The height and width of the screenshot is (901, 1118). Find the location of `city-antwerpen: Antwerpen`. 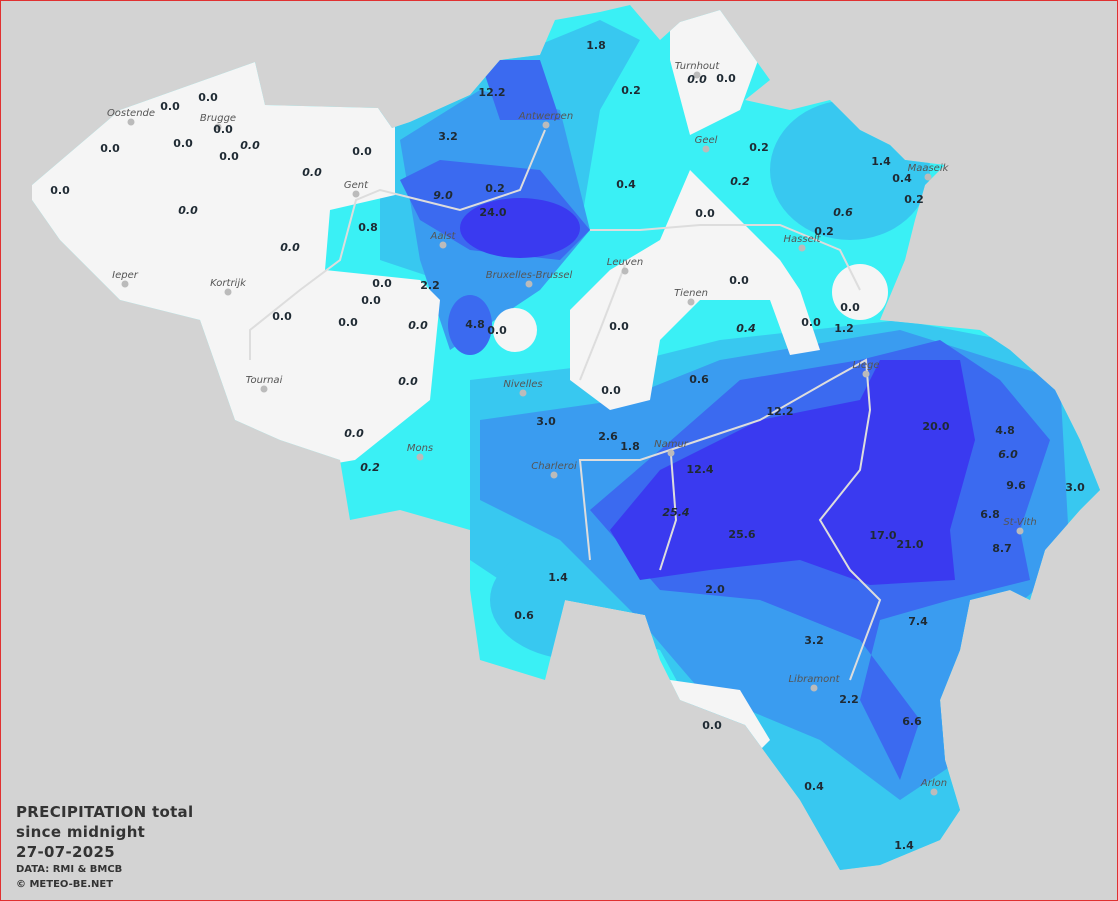

city-antwerpen: Antwerpen is located at coordinates (545, 120).